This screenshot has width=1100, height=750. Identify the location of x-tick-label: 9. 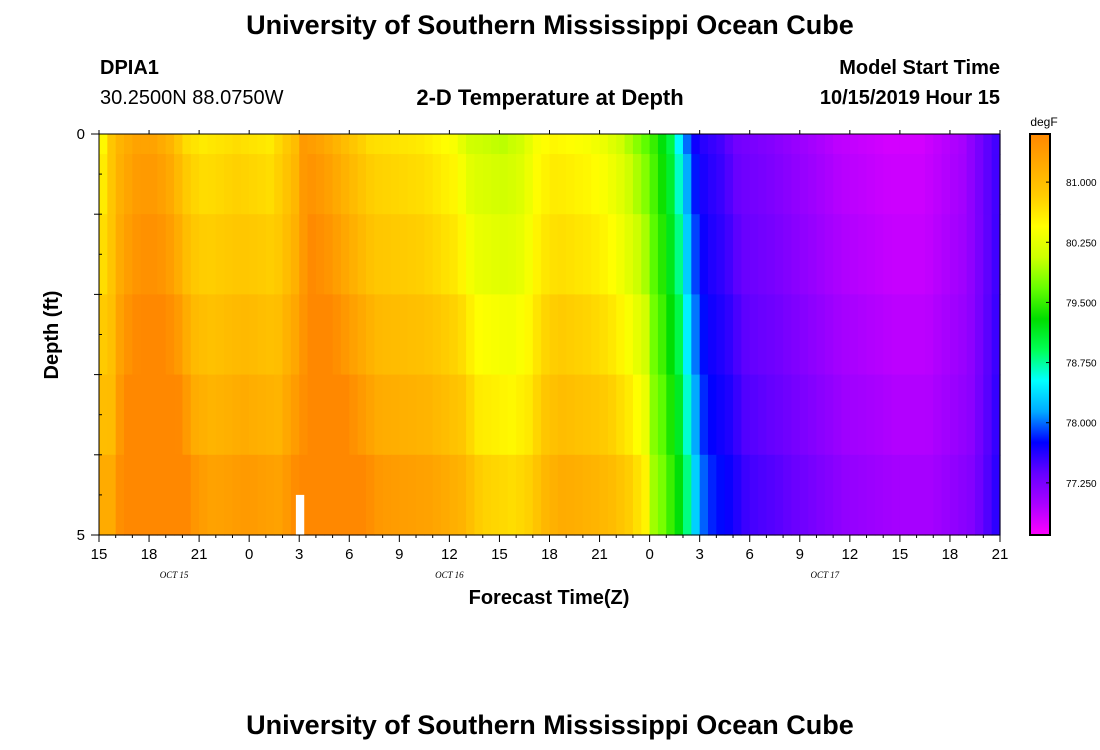
(800, 554).